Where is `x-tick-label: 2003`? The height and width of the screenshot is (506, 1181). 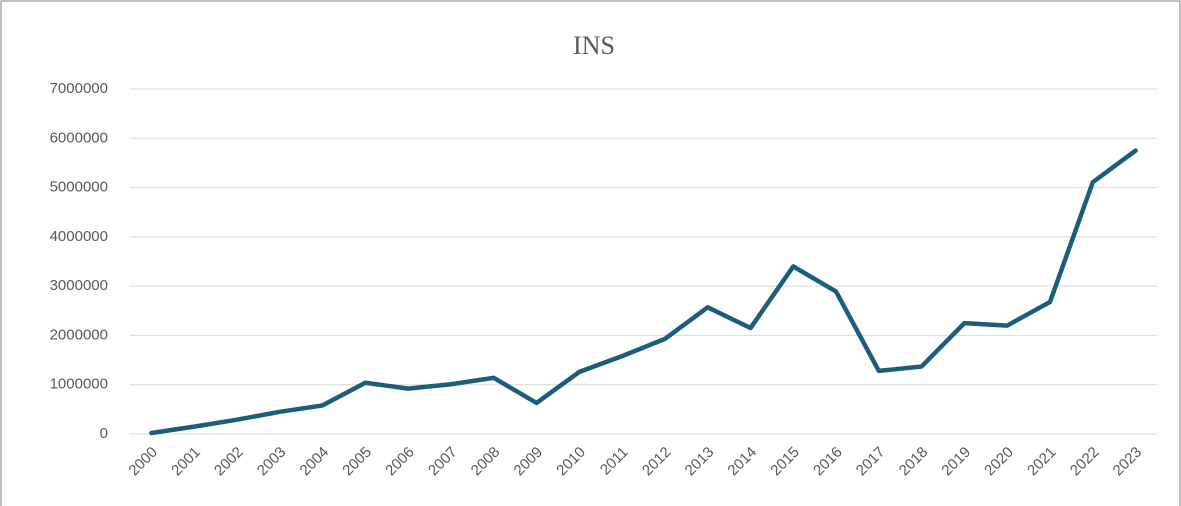 x-tick-label: 2003 is located at coordinates (272, 462).